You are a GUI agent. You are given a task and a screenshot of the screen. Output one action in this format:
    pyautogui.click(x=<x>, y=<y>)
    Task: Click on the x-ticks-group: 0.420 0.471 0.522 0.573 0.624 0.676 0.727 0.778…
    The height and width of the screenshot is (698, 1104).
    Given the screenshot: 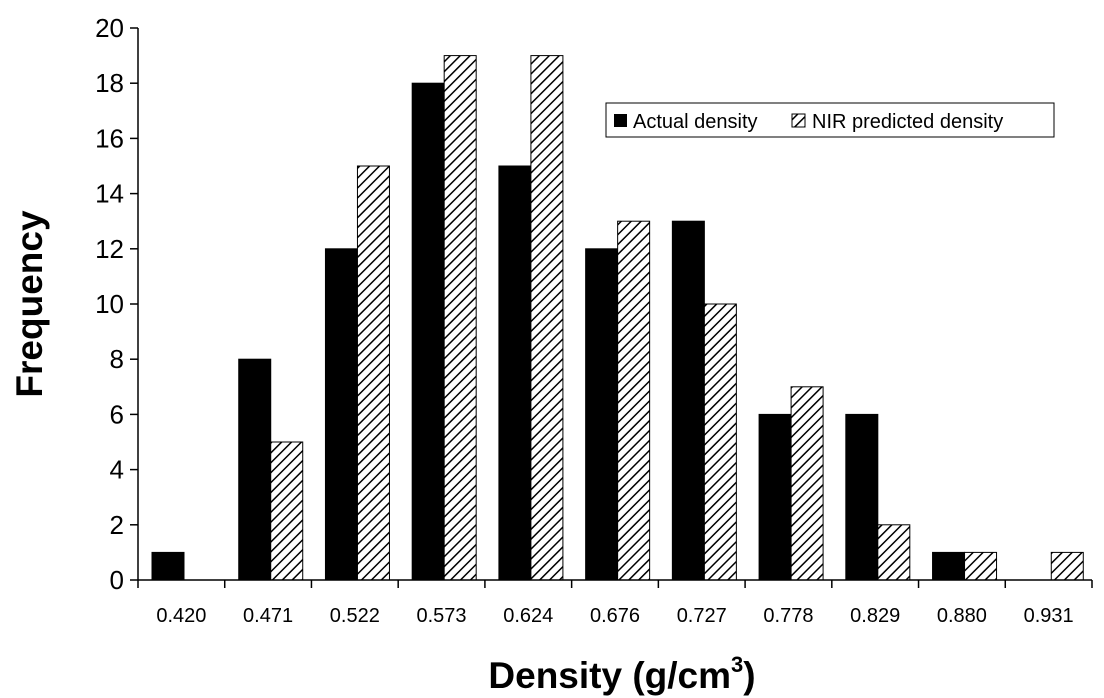 What is the action you would take?
    pyautogui.click(x=615, y=603)
    